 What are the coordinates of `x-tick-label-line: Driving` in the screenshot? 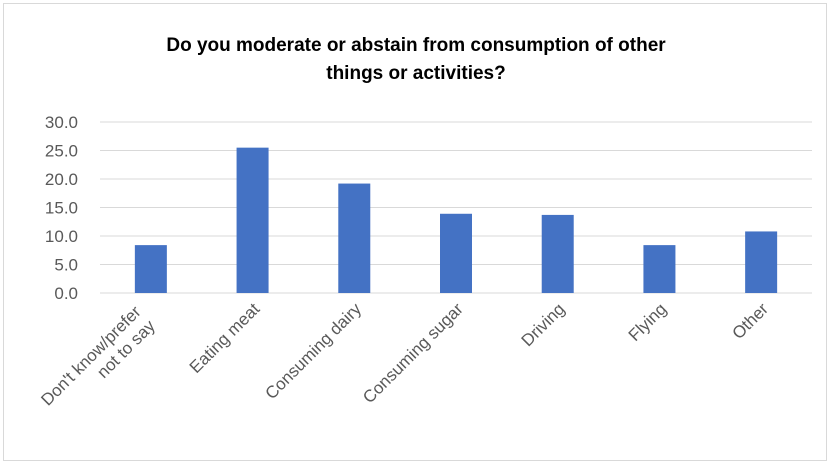 It's located at (543, 324).